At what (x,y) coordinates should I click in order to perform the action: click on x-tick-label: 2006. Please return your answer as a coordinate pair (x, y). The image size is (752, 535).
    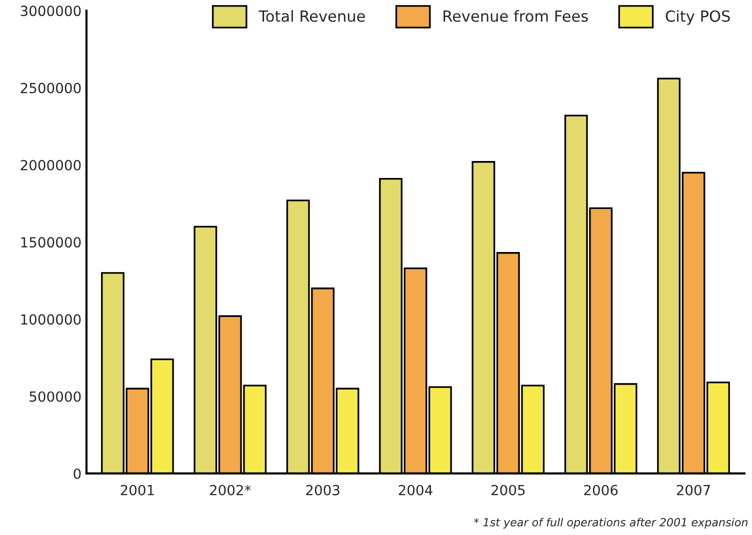
    Looking at the image, I should click on (601, 490).